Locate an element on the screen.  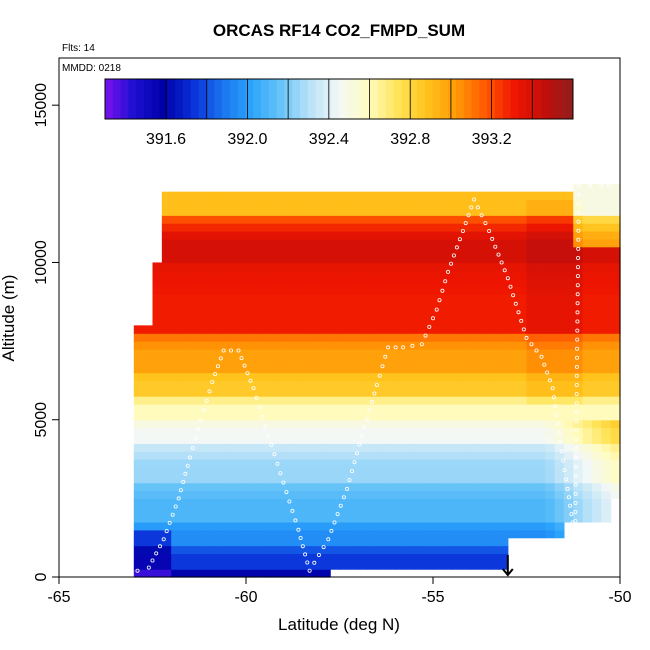
x-tick-label: -50 is located at coordinates (619, 597).